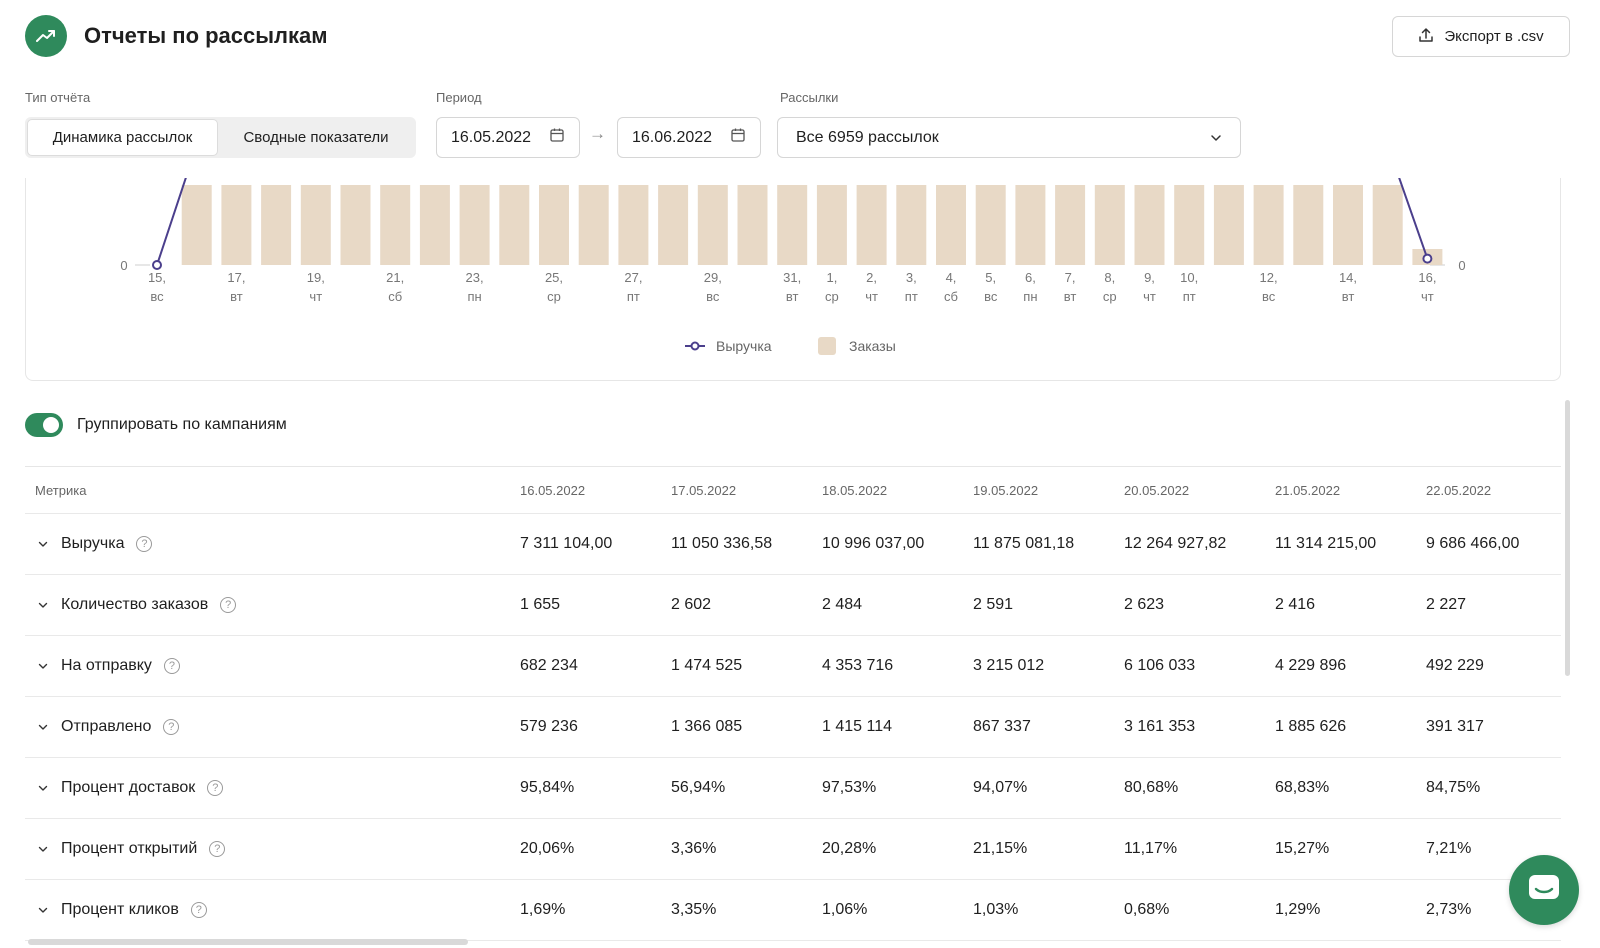 This screenshot has width=1600, height=948. I want to click on value-cell: 1,29%, so click(1298, 909).